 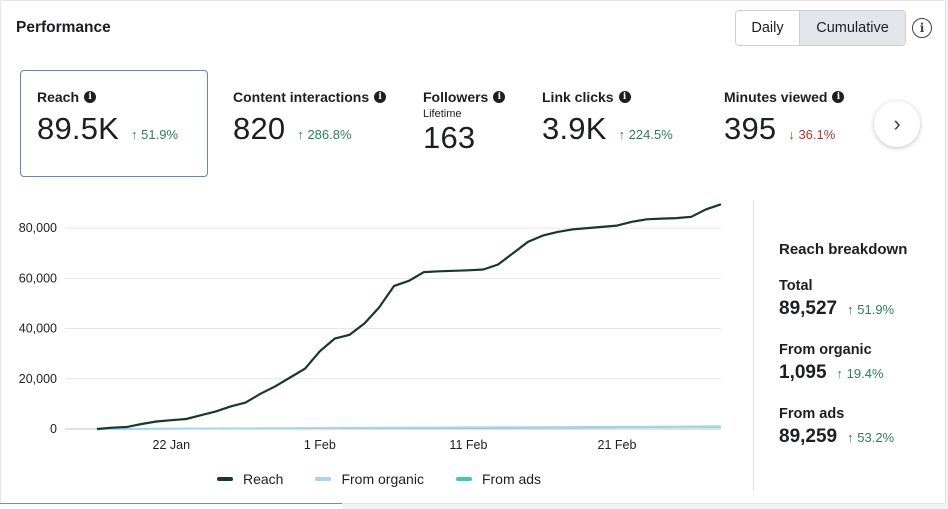 I want to click on y-tick-label: 0, so click(x=53, y=429).